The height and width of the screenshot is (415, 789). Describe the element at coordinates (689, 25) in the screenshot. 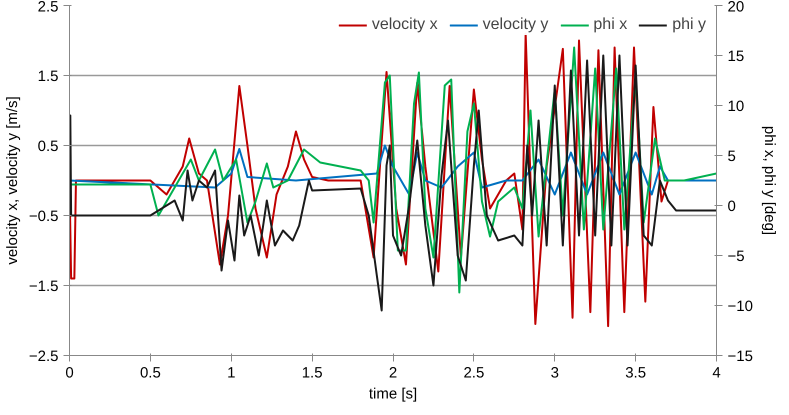

I see `legend-label: phi y` at that location.